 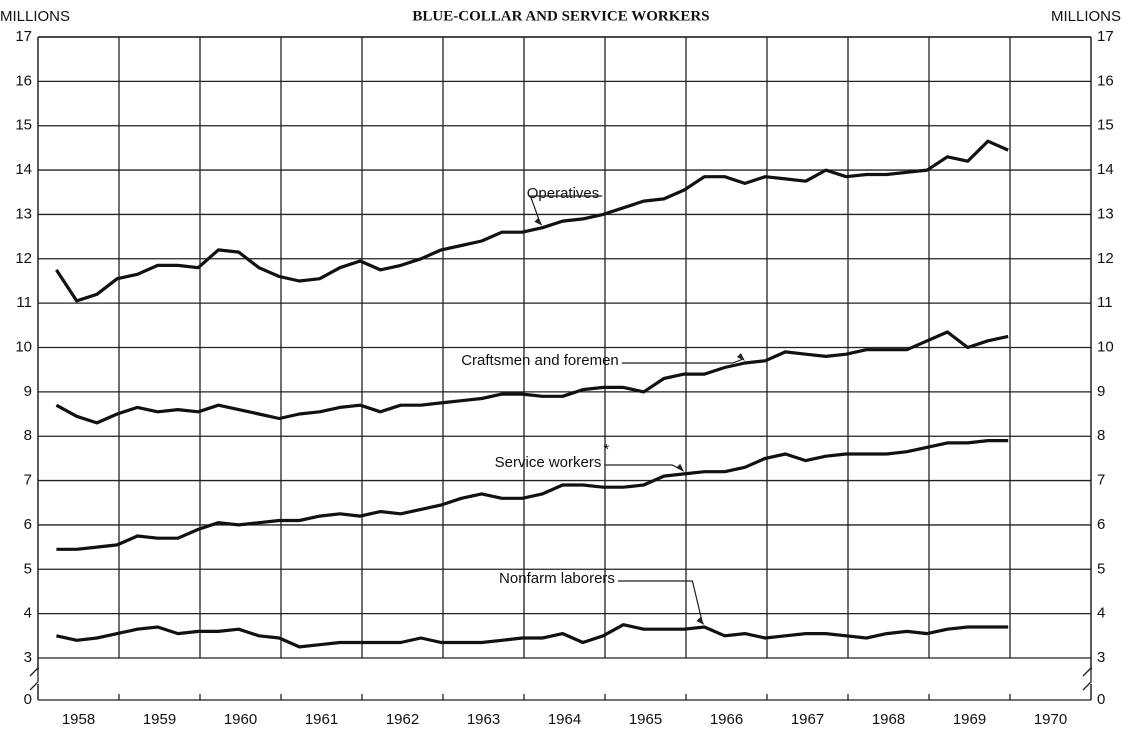 What do you see at coordinates (28, 524) in the screenshot?
I see `y-tick-label: 6` at bounding box center [28, 524].